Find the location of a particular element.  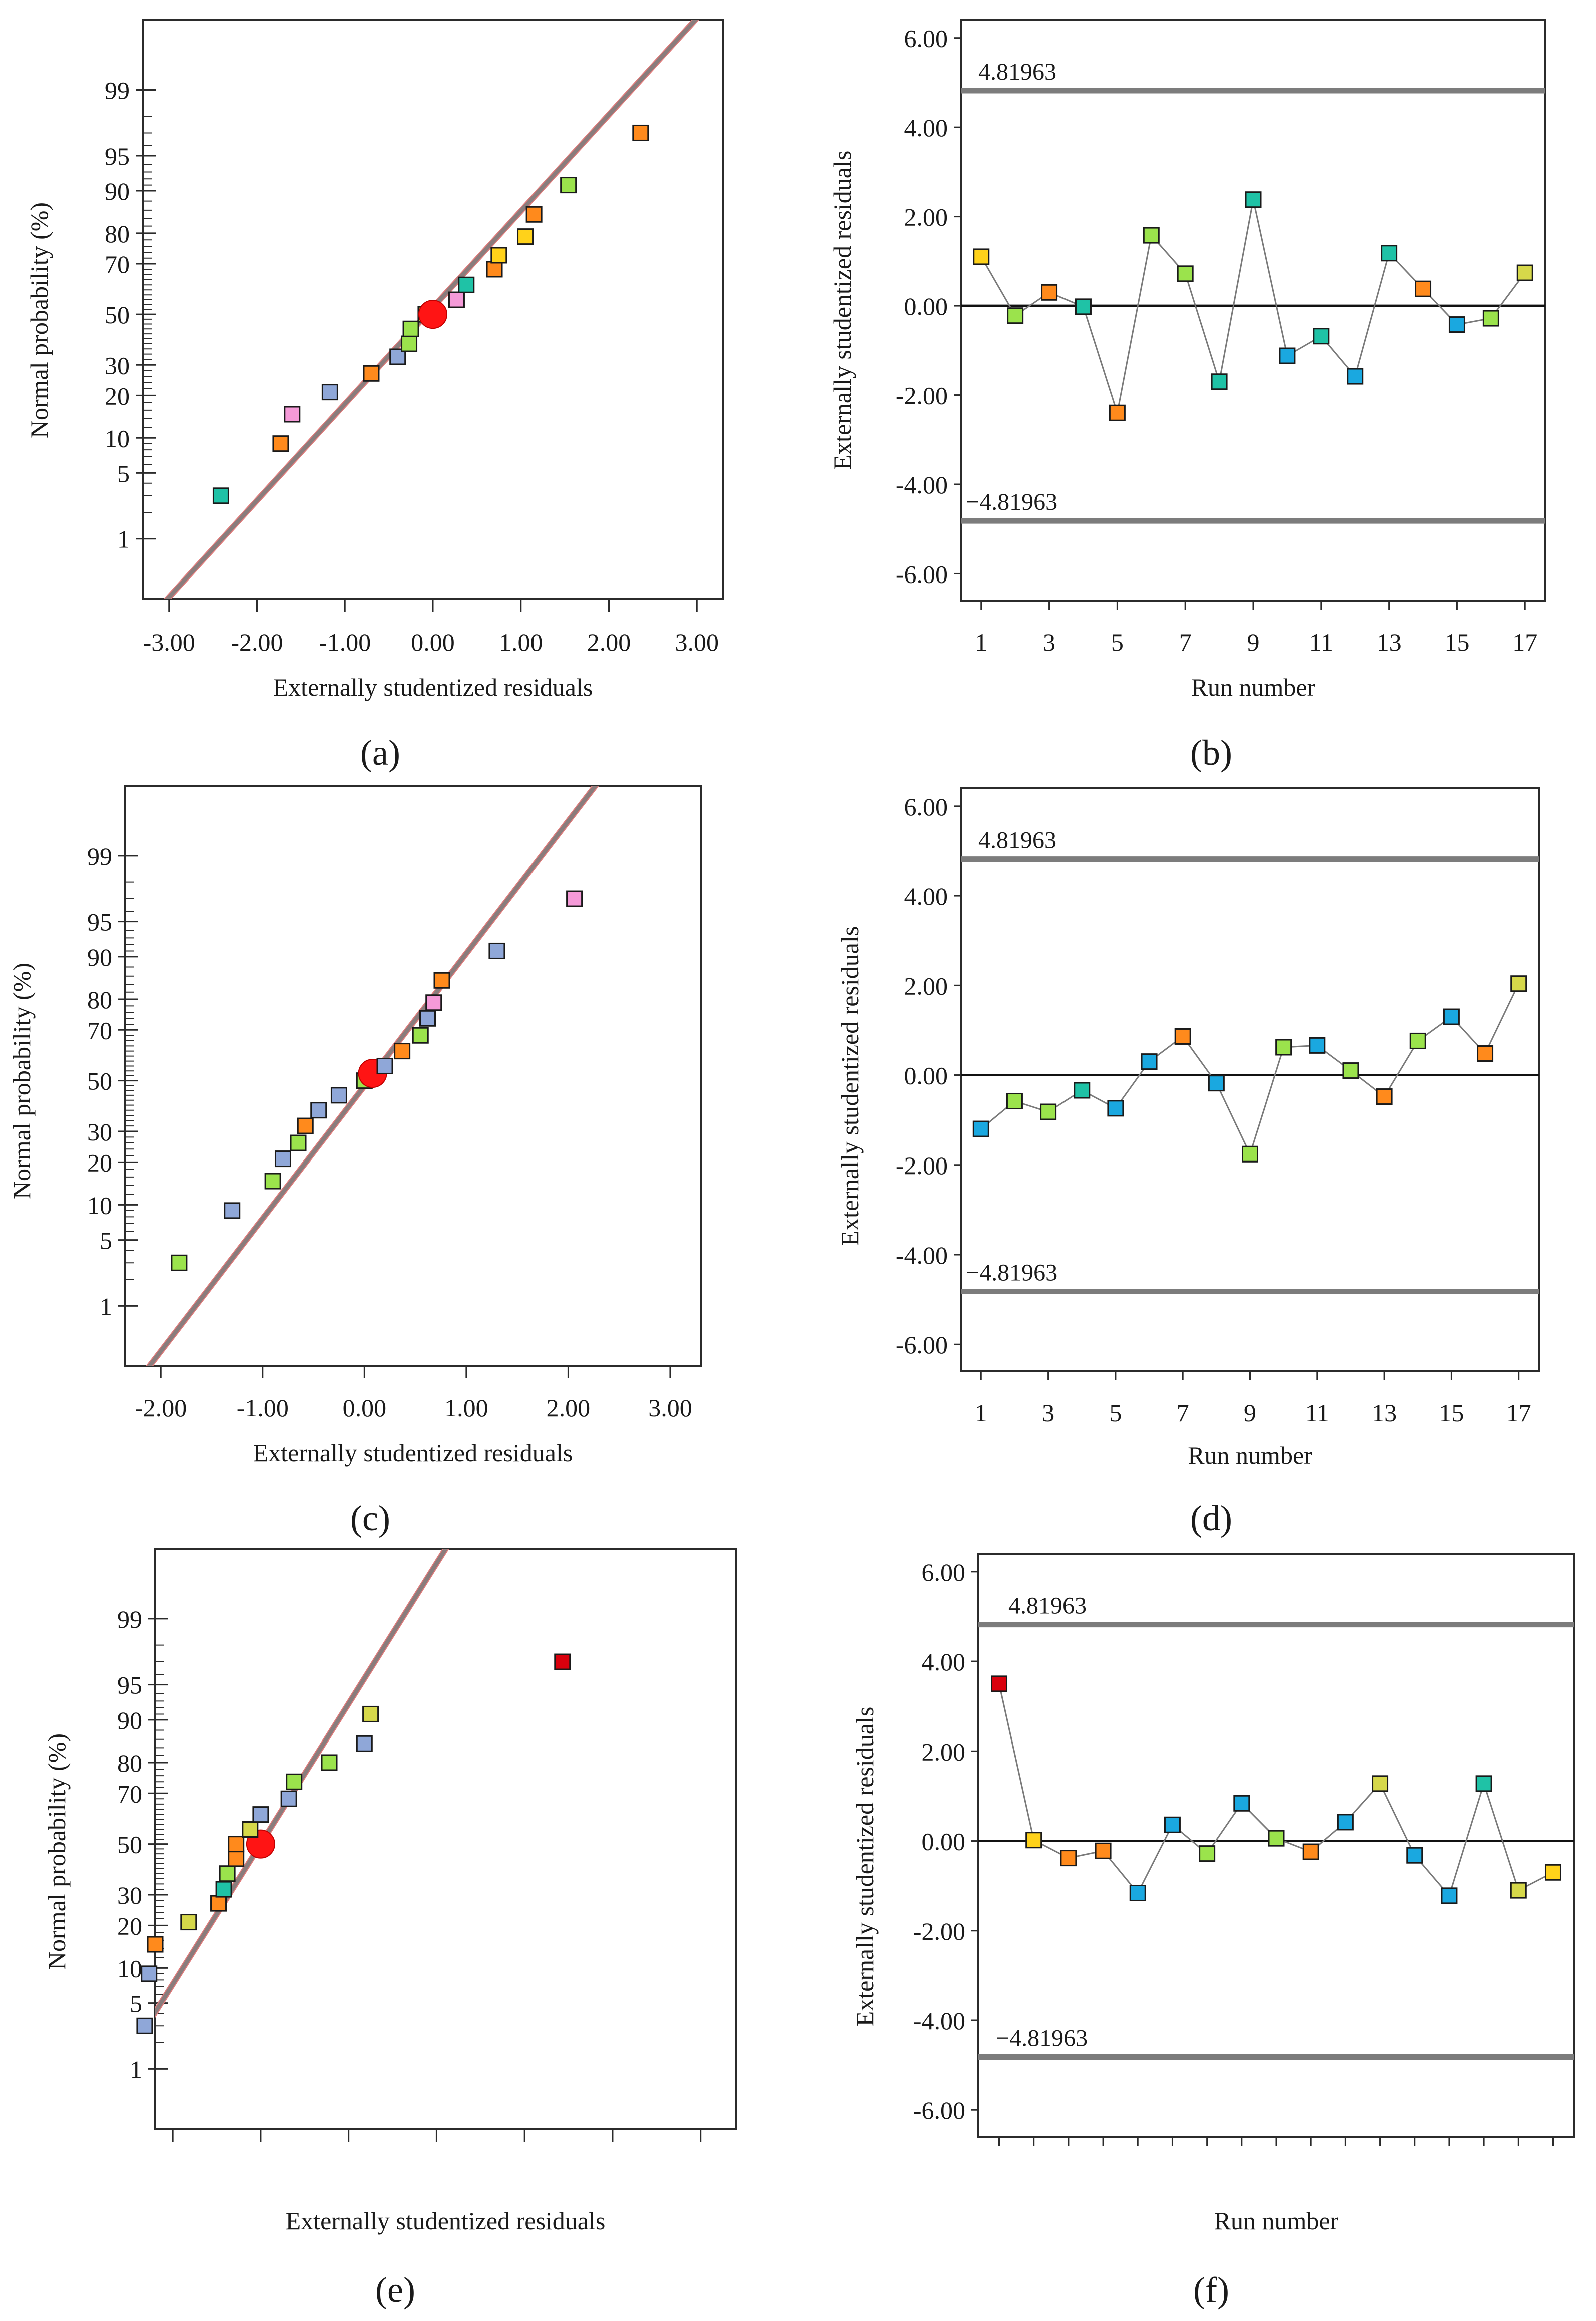

y-tick-label-f: 0.00 is located at coordinates (944, 1842).